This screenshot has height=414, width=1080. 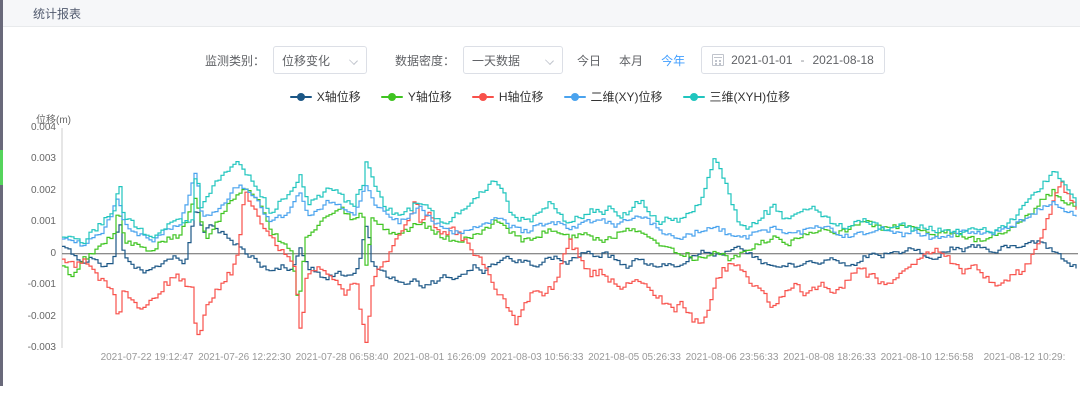 I want to click on category-select-value: 位移变化, so click(x=306, y=60).